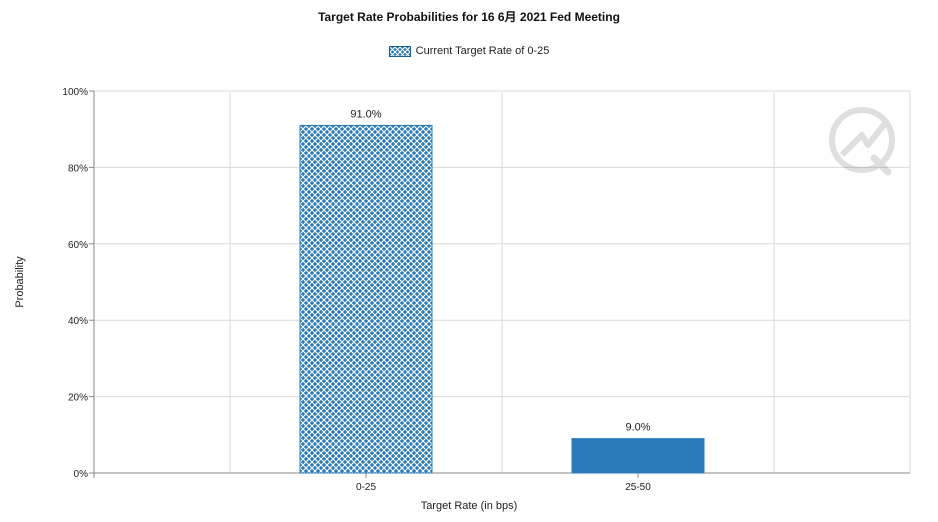  Describe the element at coordinates (75, 92) in the screenshot. I see `y-tick-label: 100%` at that location.